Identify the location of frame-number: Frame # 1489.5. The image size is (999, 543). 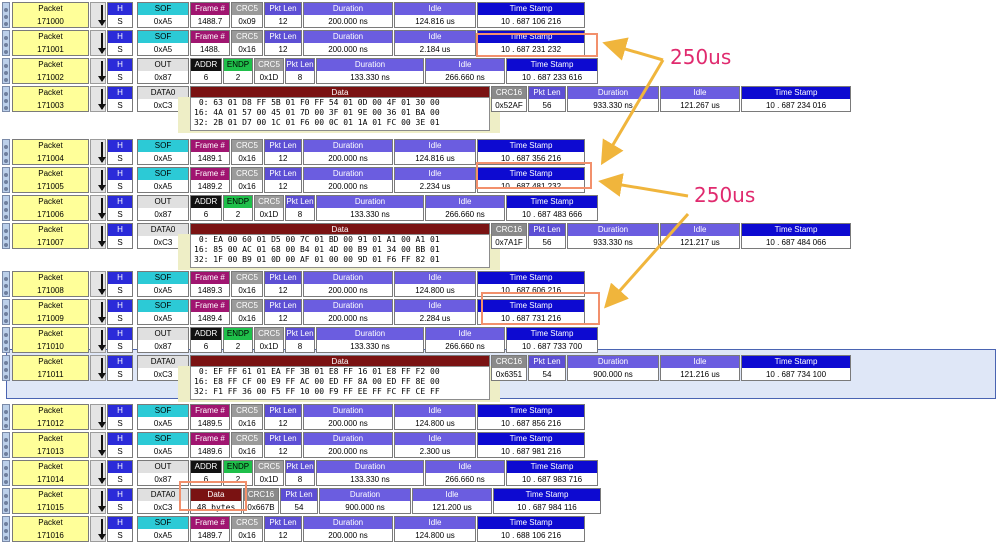
(210, 417).